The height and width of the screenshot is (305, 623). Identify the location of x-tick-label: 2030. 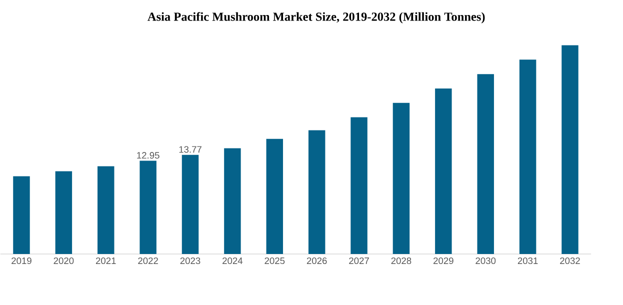
(486, 260).